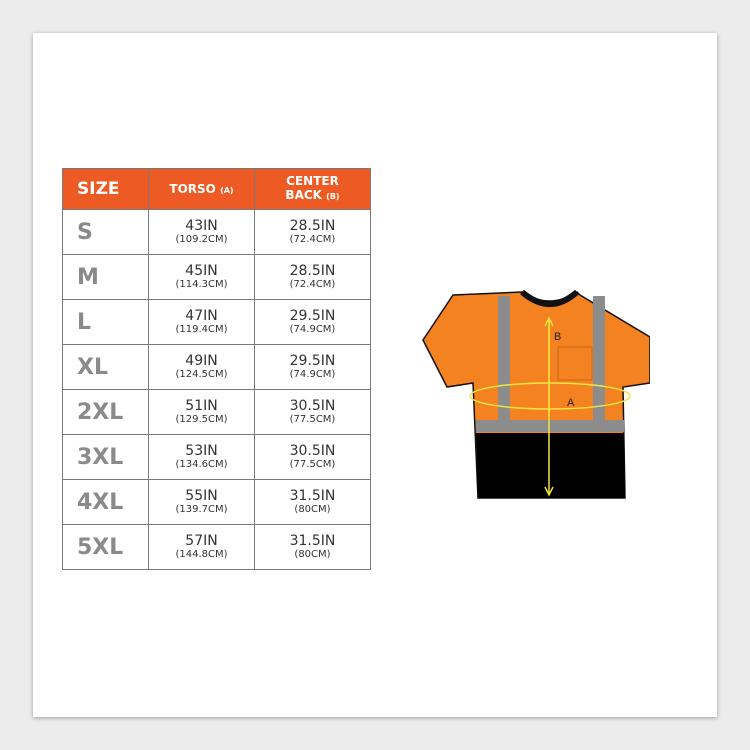 Image resolution: width=750 pixels, height=750 pixels. I want to click on shirt-diagram: B A, so click(536, 394).